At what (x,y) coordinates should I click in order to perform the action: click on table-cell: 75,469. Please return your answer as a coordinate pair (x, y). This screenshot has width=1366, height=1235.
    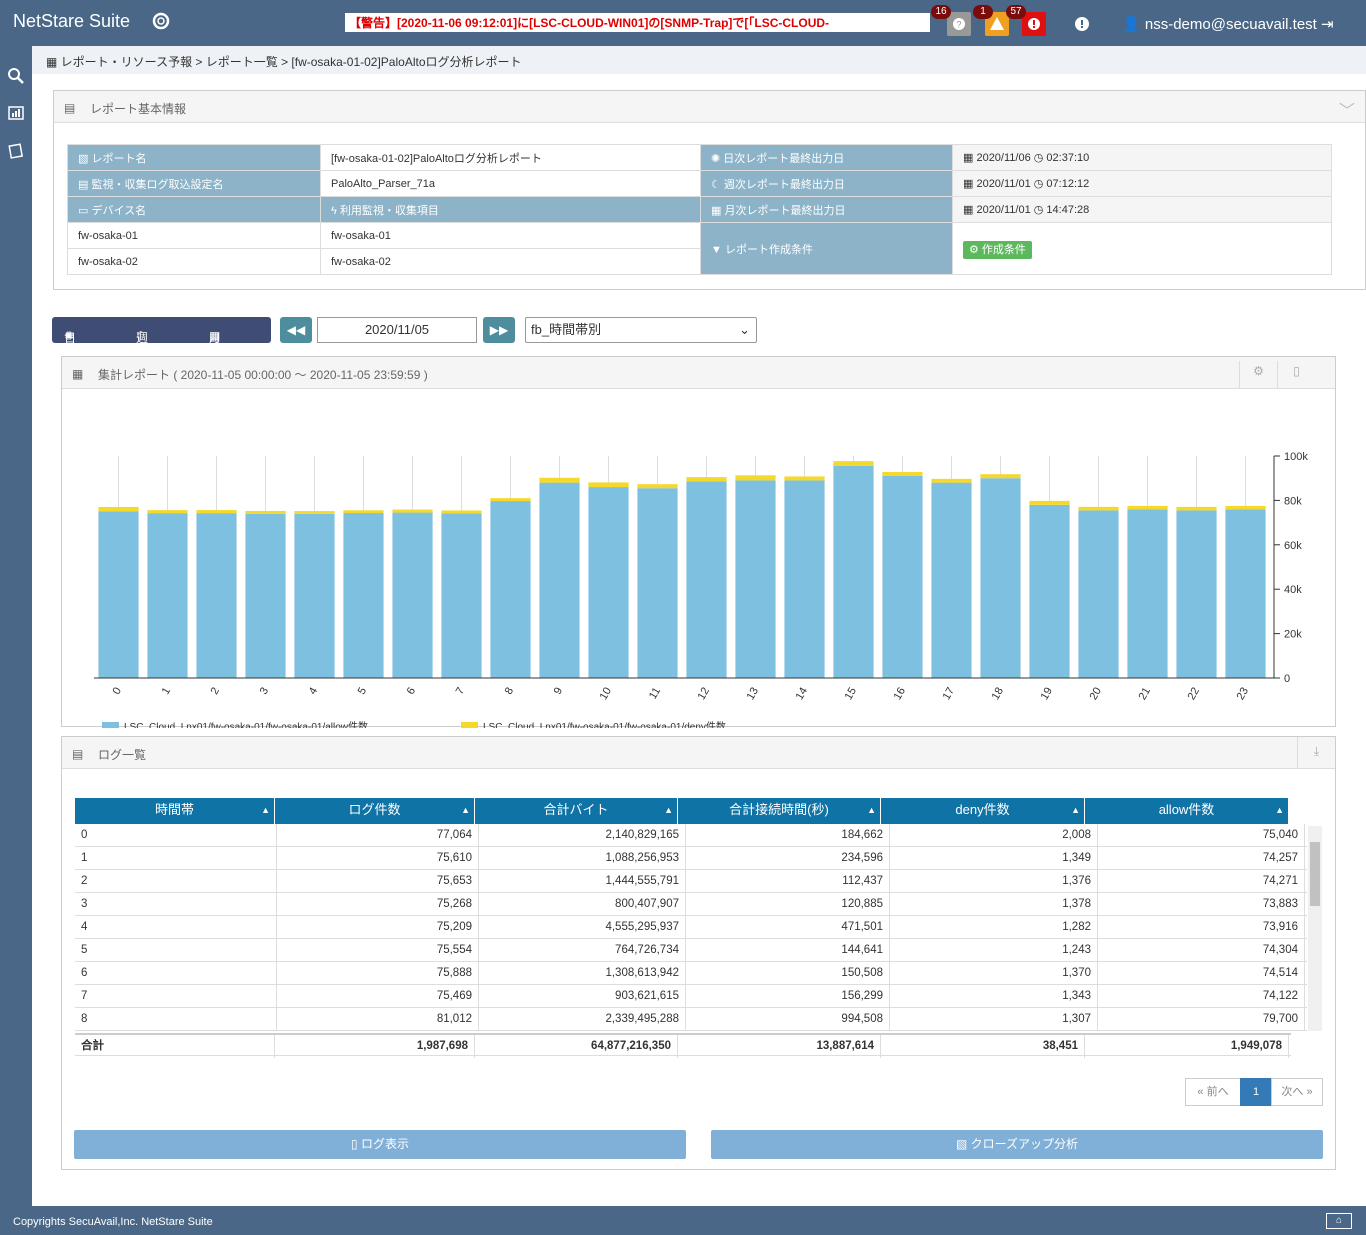
    Looking at the image, I should click on (378, 996).